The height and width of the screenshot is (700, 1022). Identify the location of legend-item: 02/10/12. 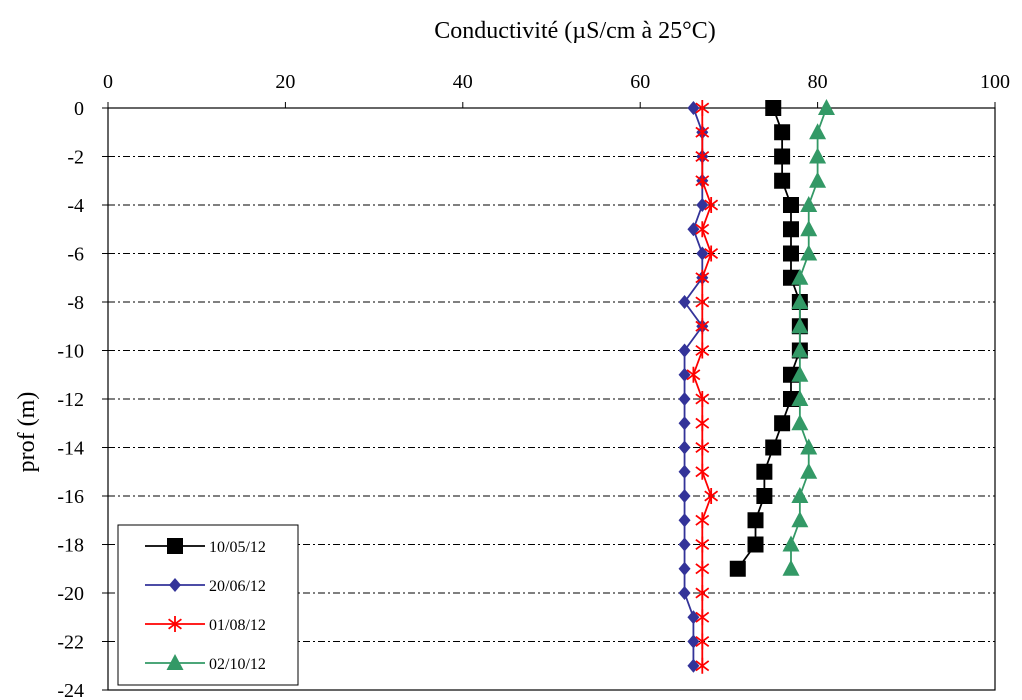
(205, 663).